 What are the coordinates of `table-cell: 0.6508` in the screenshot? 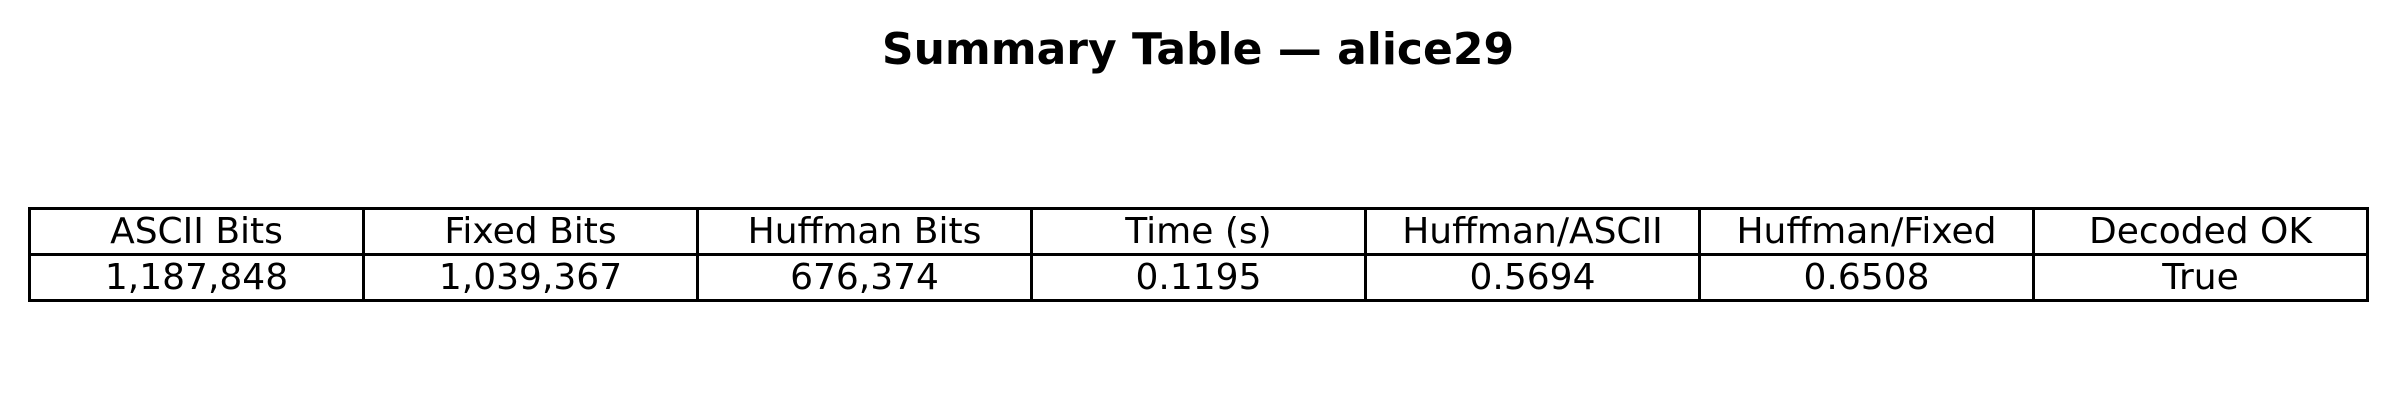 It's located at (1866, 277).